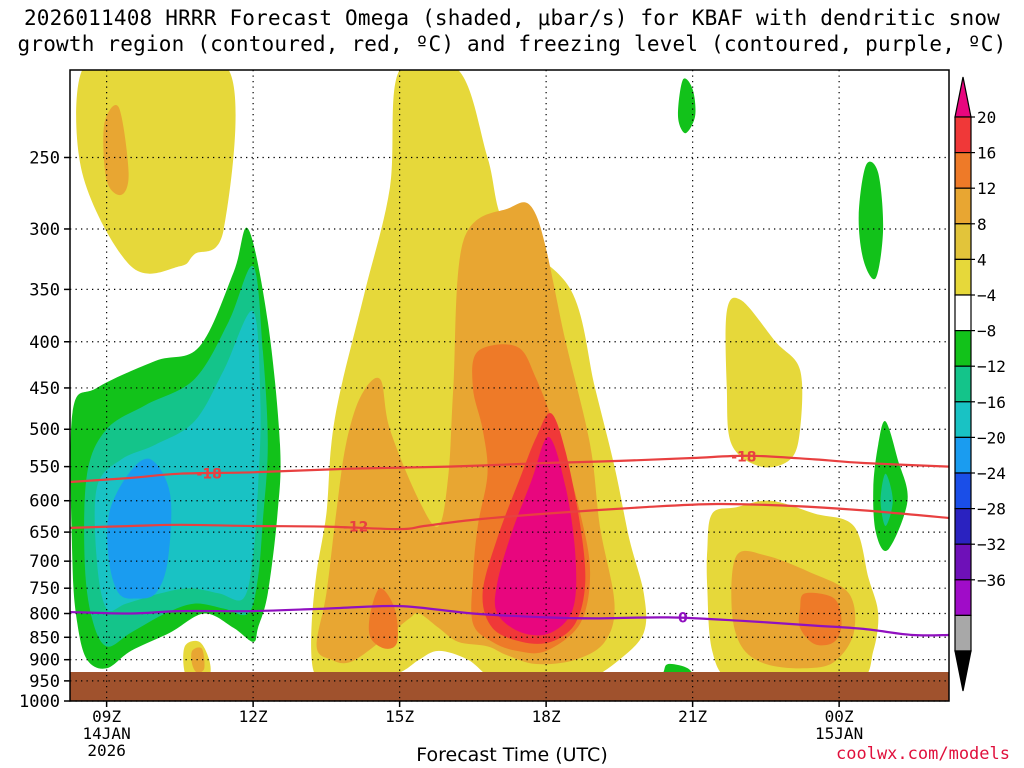 Image resolution: width=1024 pixels, height=768 pixels. Describe the element at coordinates (991, 473) in the screenshot. I see `colorbar-label-10: −24` at that location.